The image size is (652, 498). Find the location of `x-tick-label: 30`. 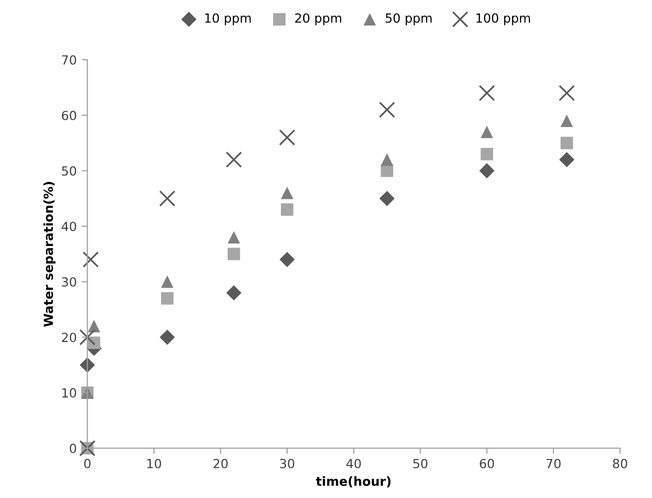

x-tick-label: 30 is located at coordinates (287, 463).